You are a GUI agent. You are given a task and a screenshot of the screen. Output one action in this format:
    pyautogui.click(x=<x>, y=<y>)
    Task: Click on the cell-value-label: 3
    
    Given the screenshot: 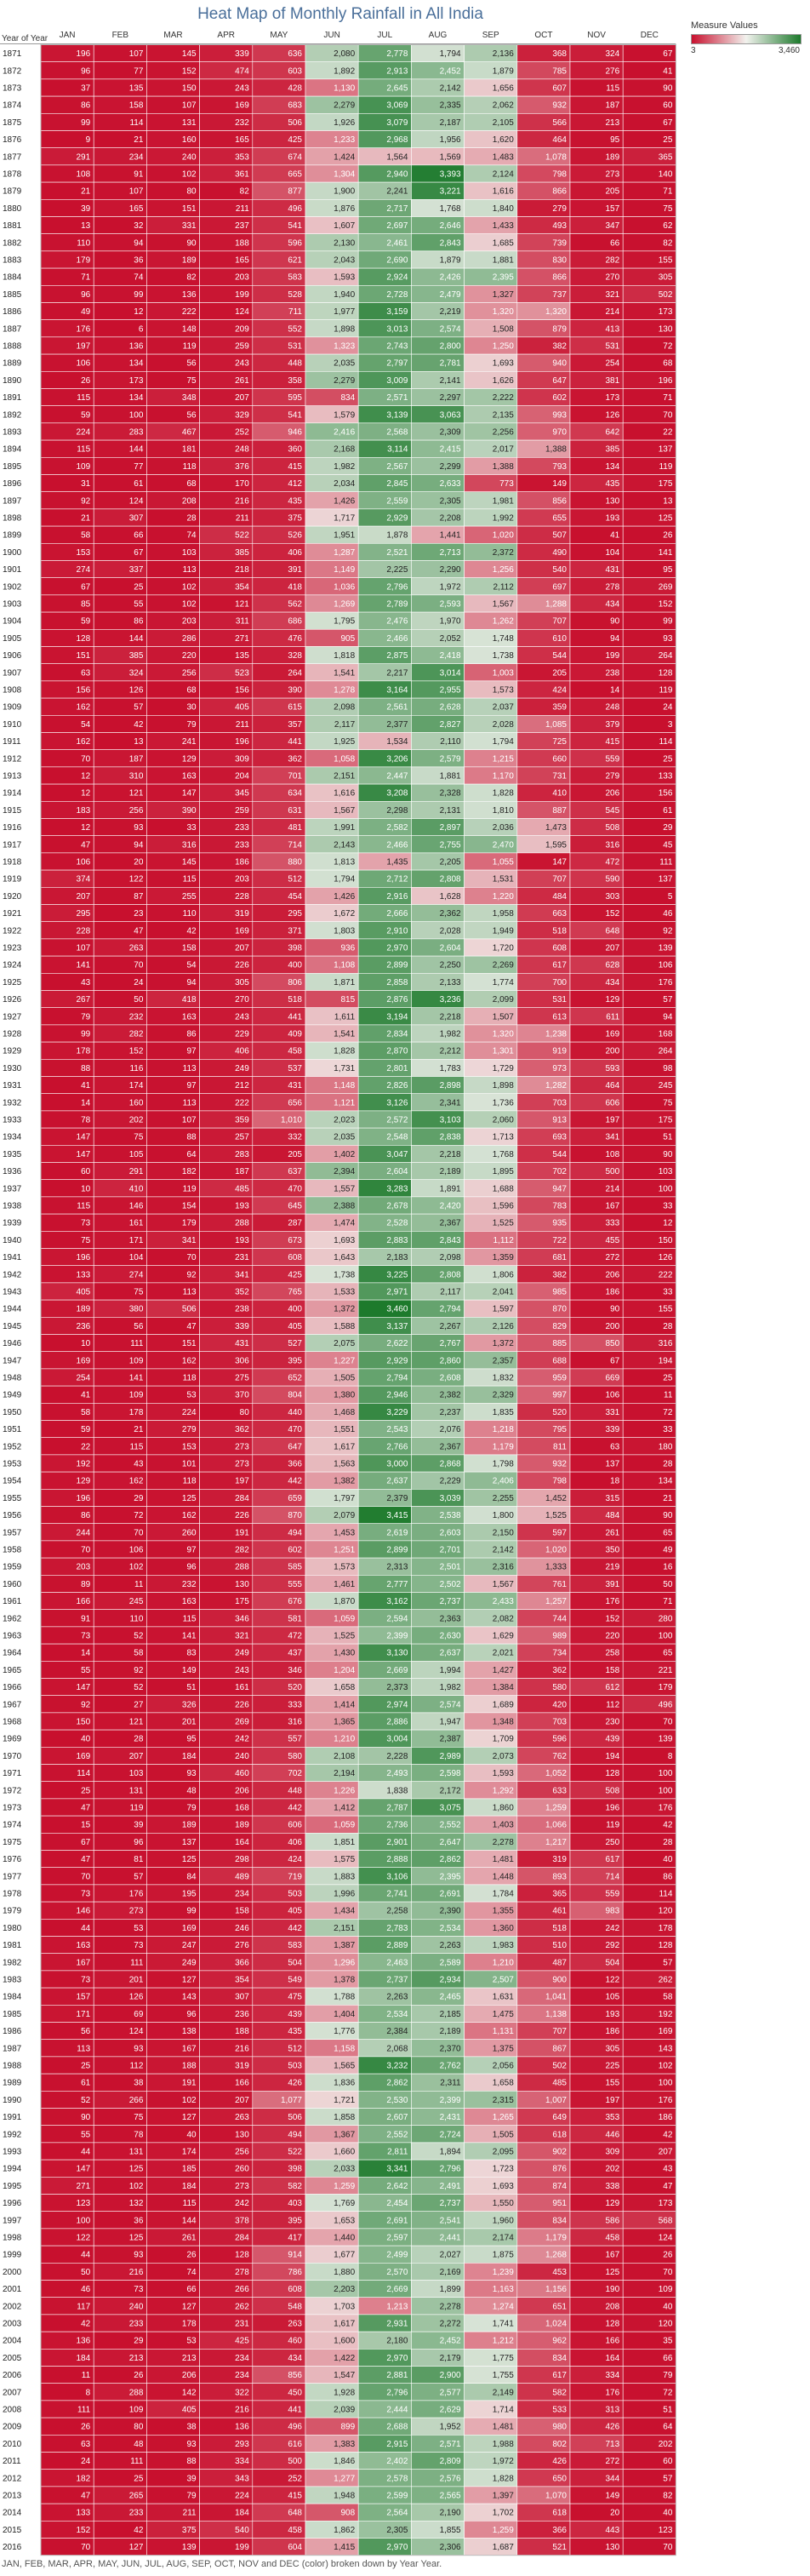 What is the action you would take?
    pyautogui.click(x=670, y=725)
    